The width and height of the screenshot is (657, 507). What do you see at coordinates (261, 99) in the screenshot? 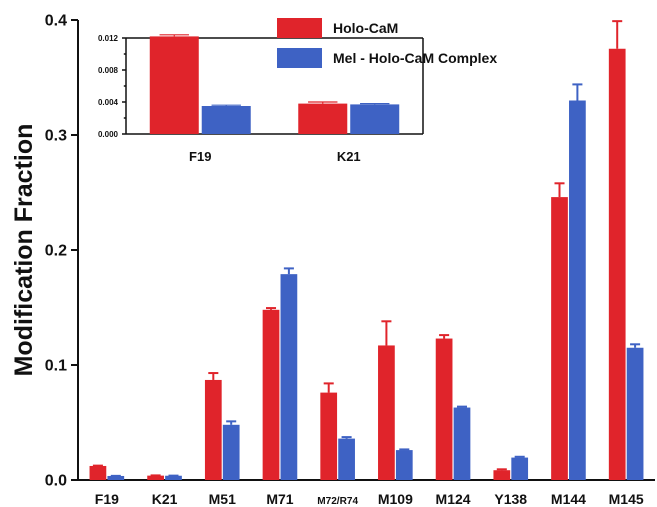
I see `inset-plot: 0.000 0.004 0.008 0.012 F19 K21` at bounding box center [261, 99].